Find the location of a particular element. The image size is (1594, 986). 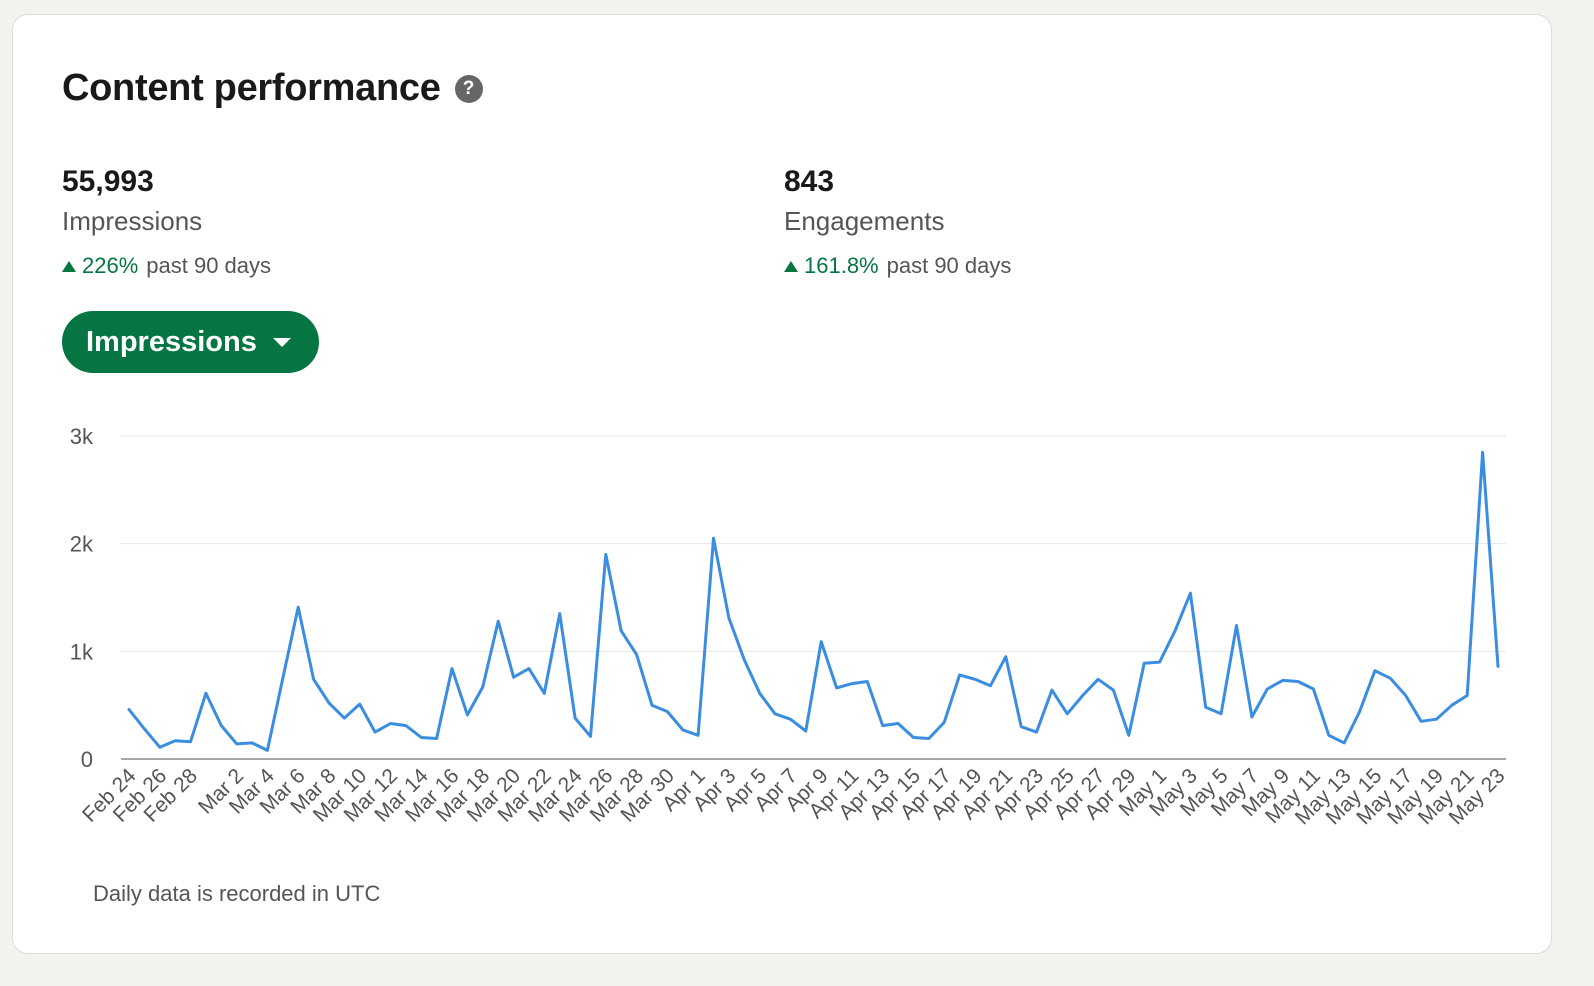

engagements-stat: 843 Engagements 161.8% past 90 days is located at coordinates (897, 221).